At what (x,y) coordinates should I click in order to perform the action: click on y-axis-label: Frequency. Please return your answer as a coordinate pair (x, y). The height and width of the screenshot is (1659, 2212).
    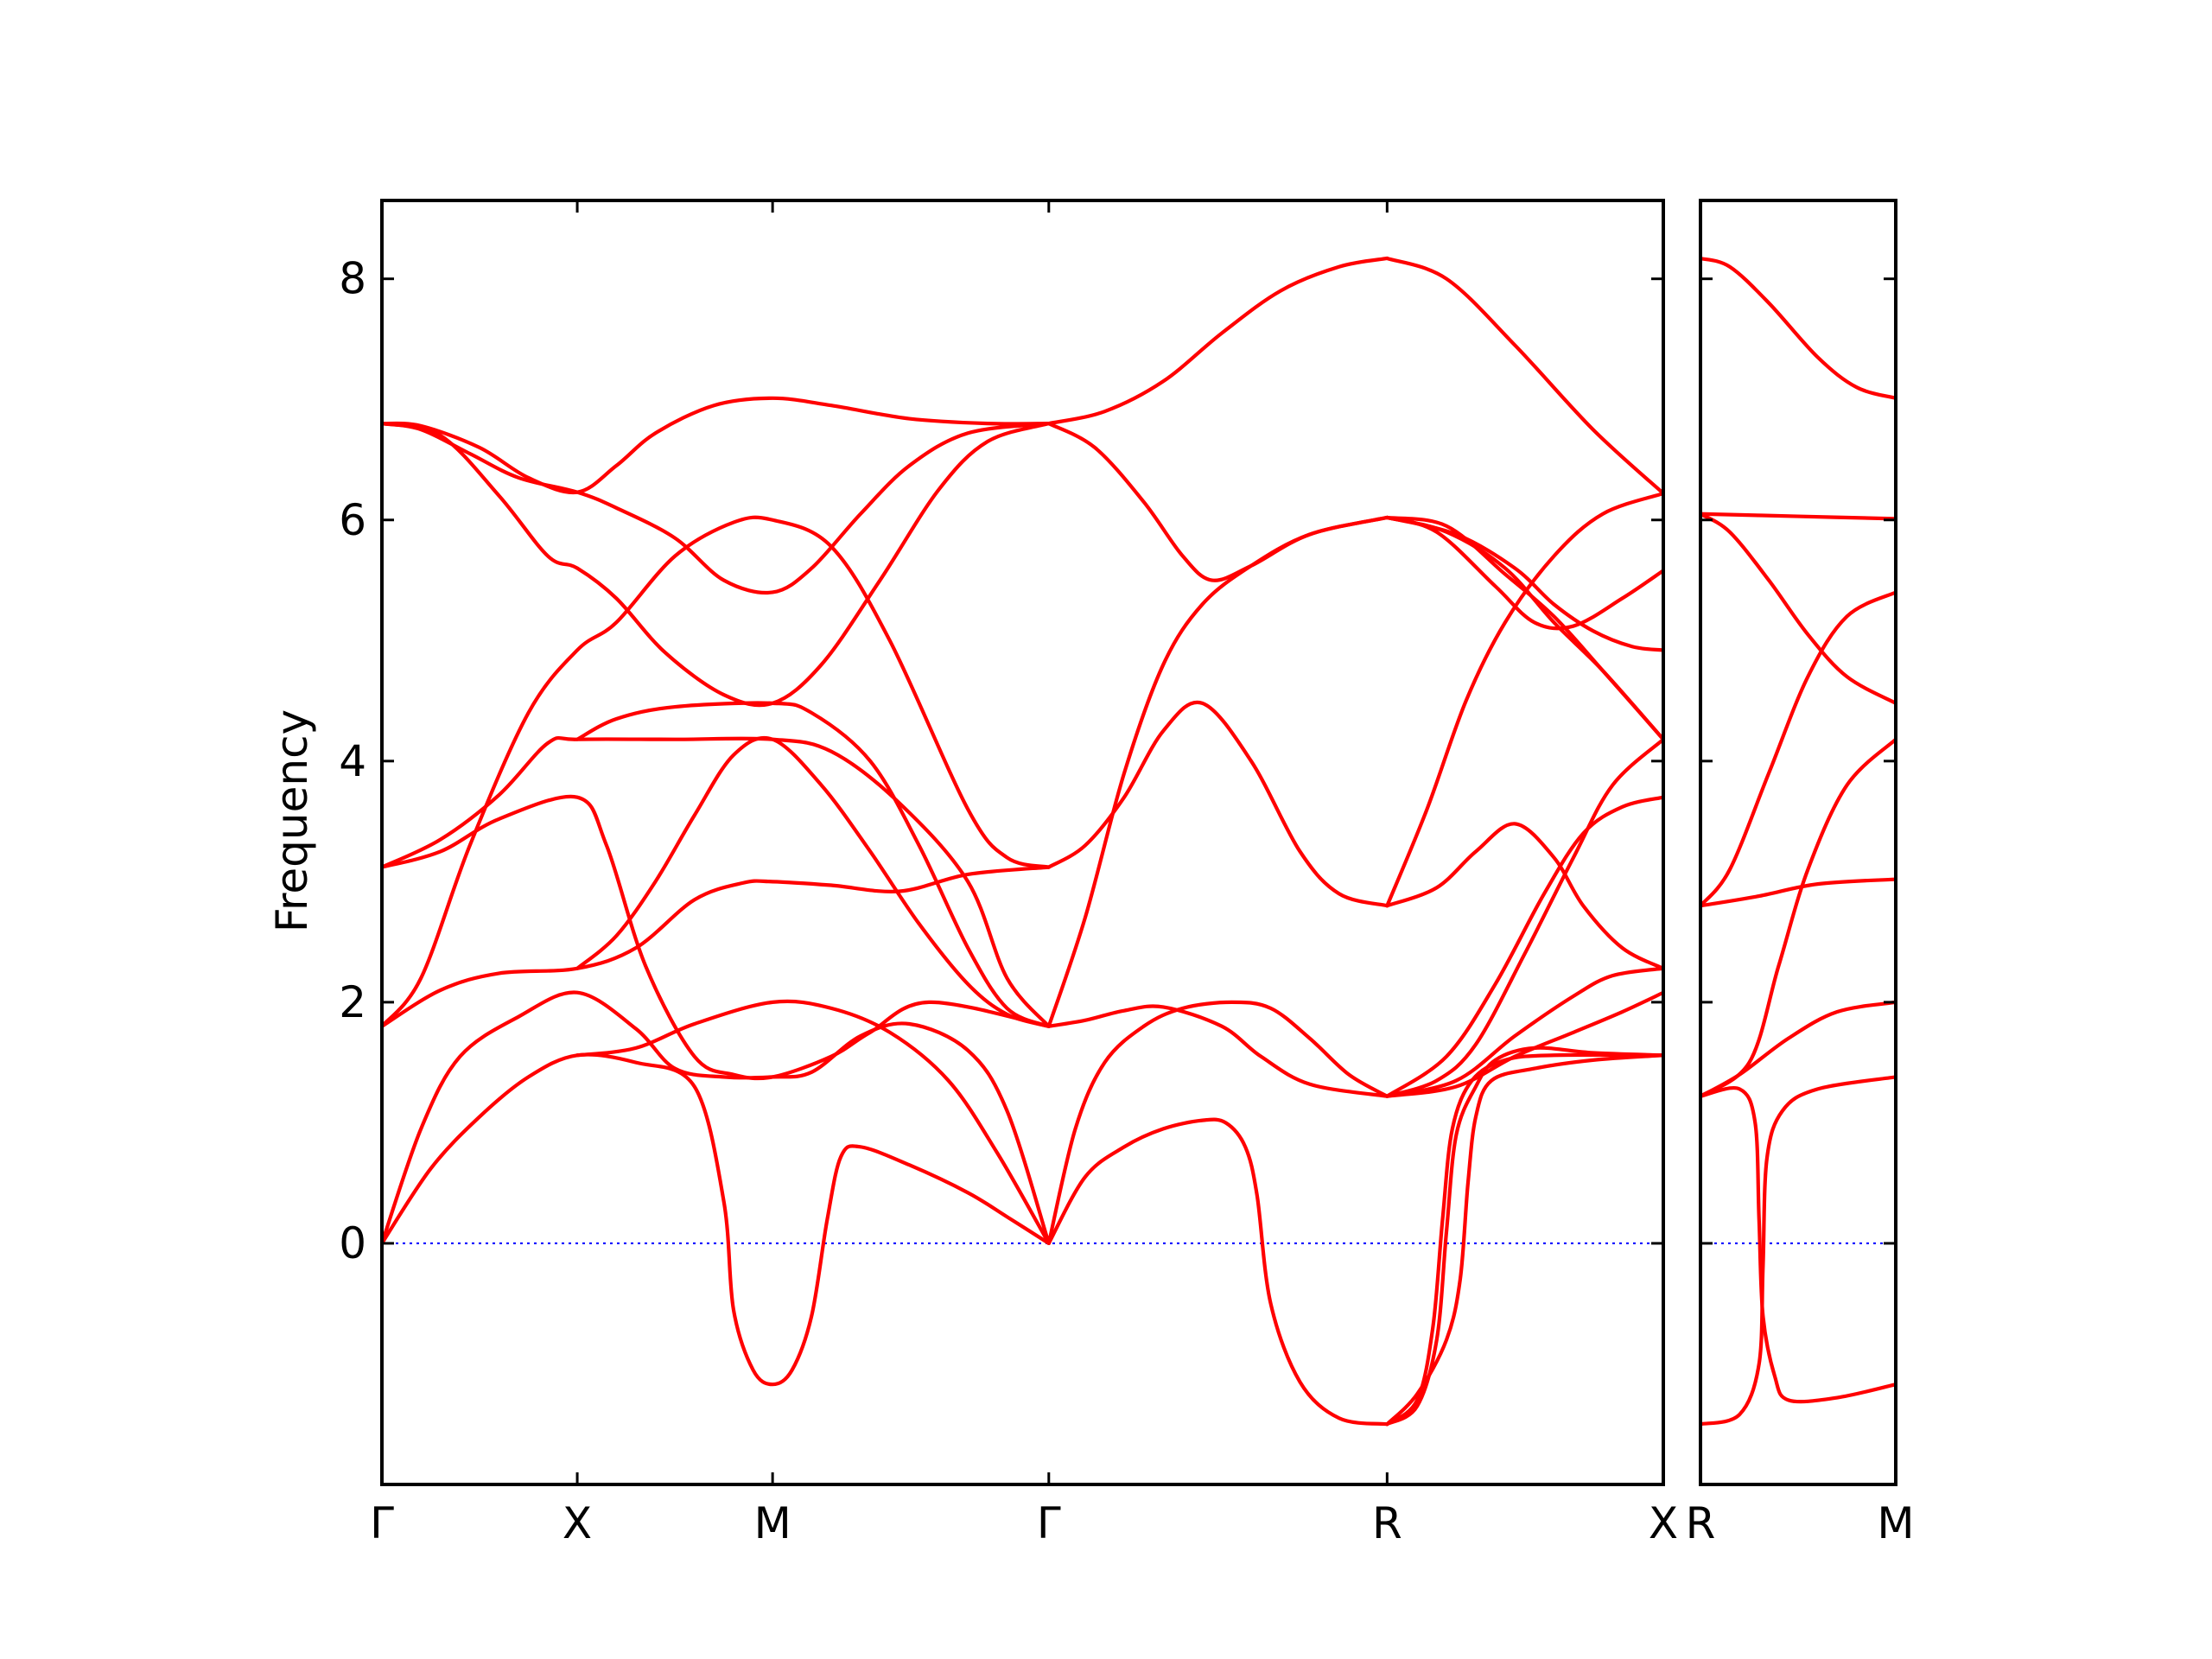
    Looking at the image, I should click on (292, 820).